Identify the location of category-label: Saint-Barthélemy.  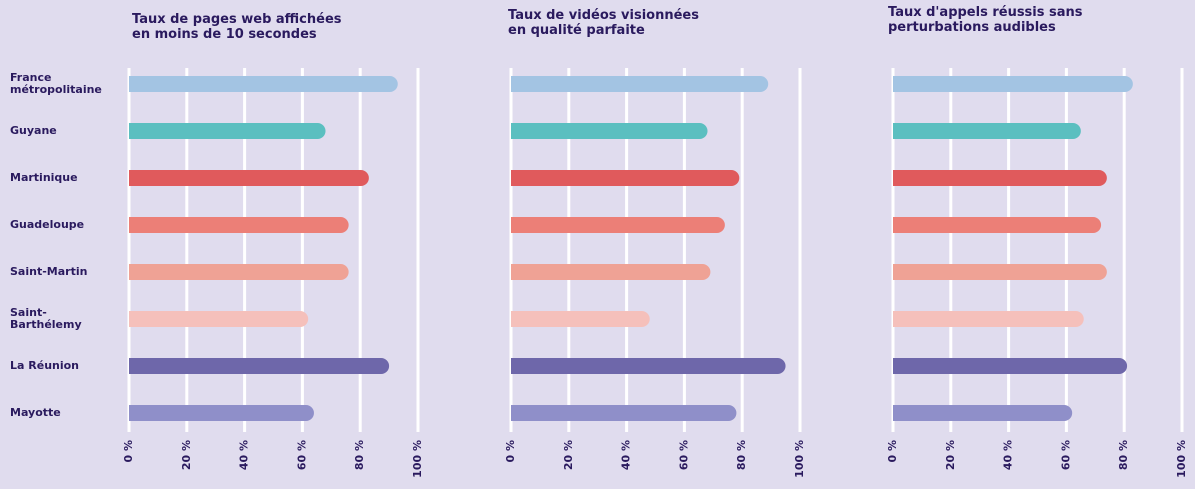
(46, 318).